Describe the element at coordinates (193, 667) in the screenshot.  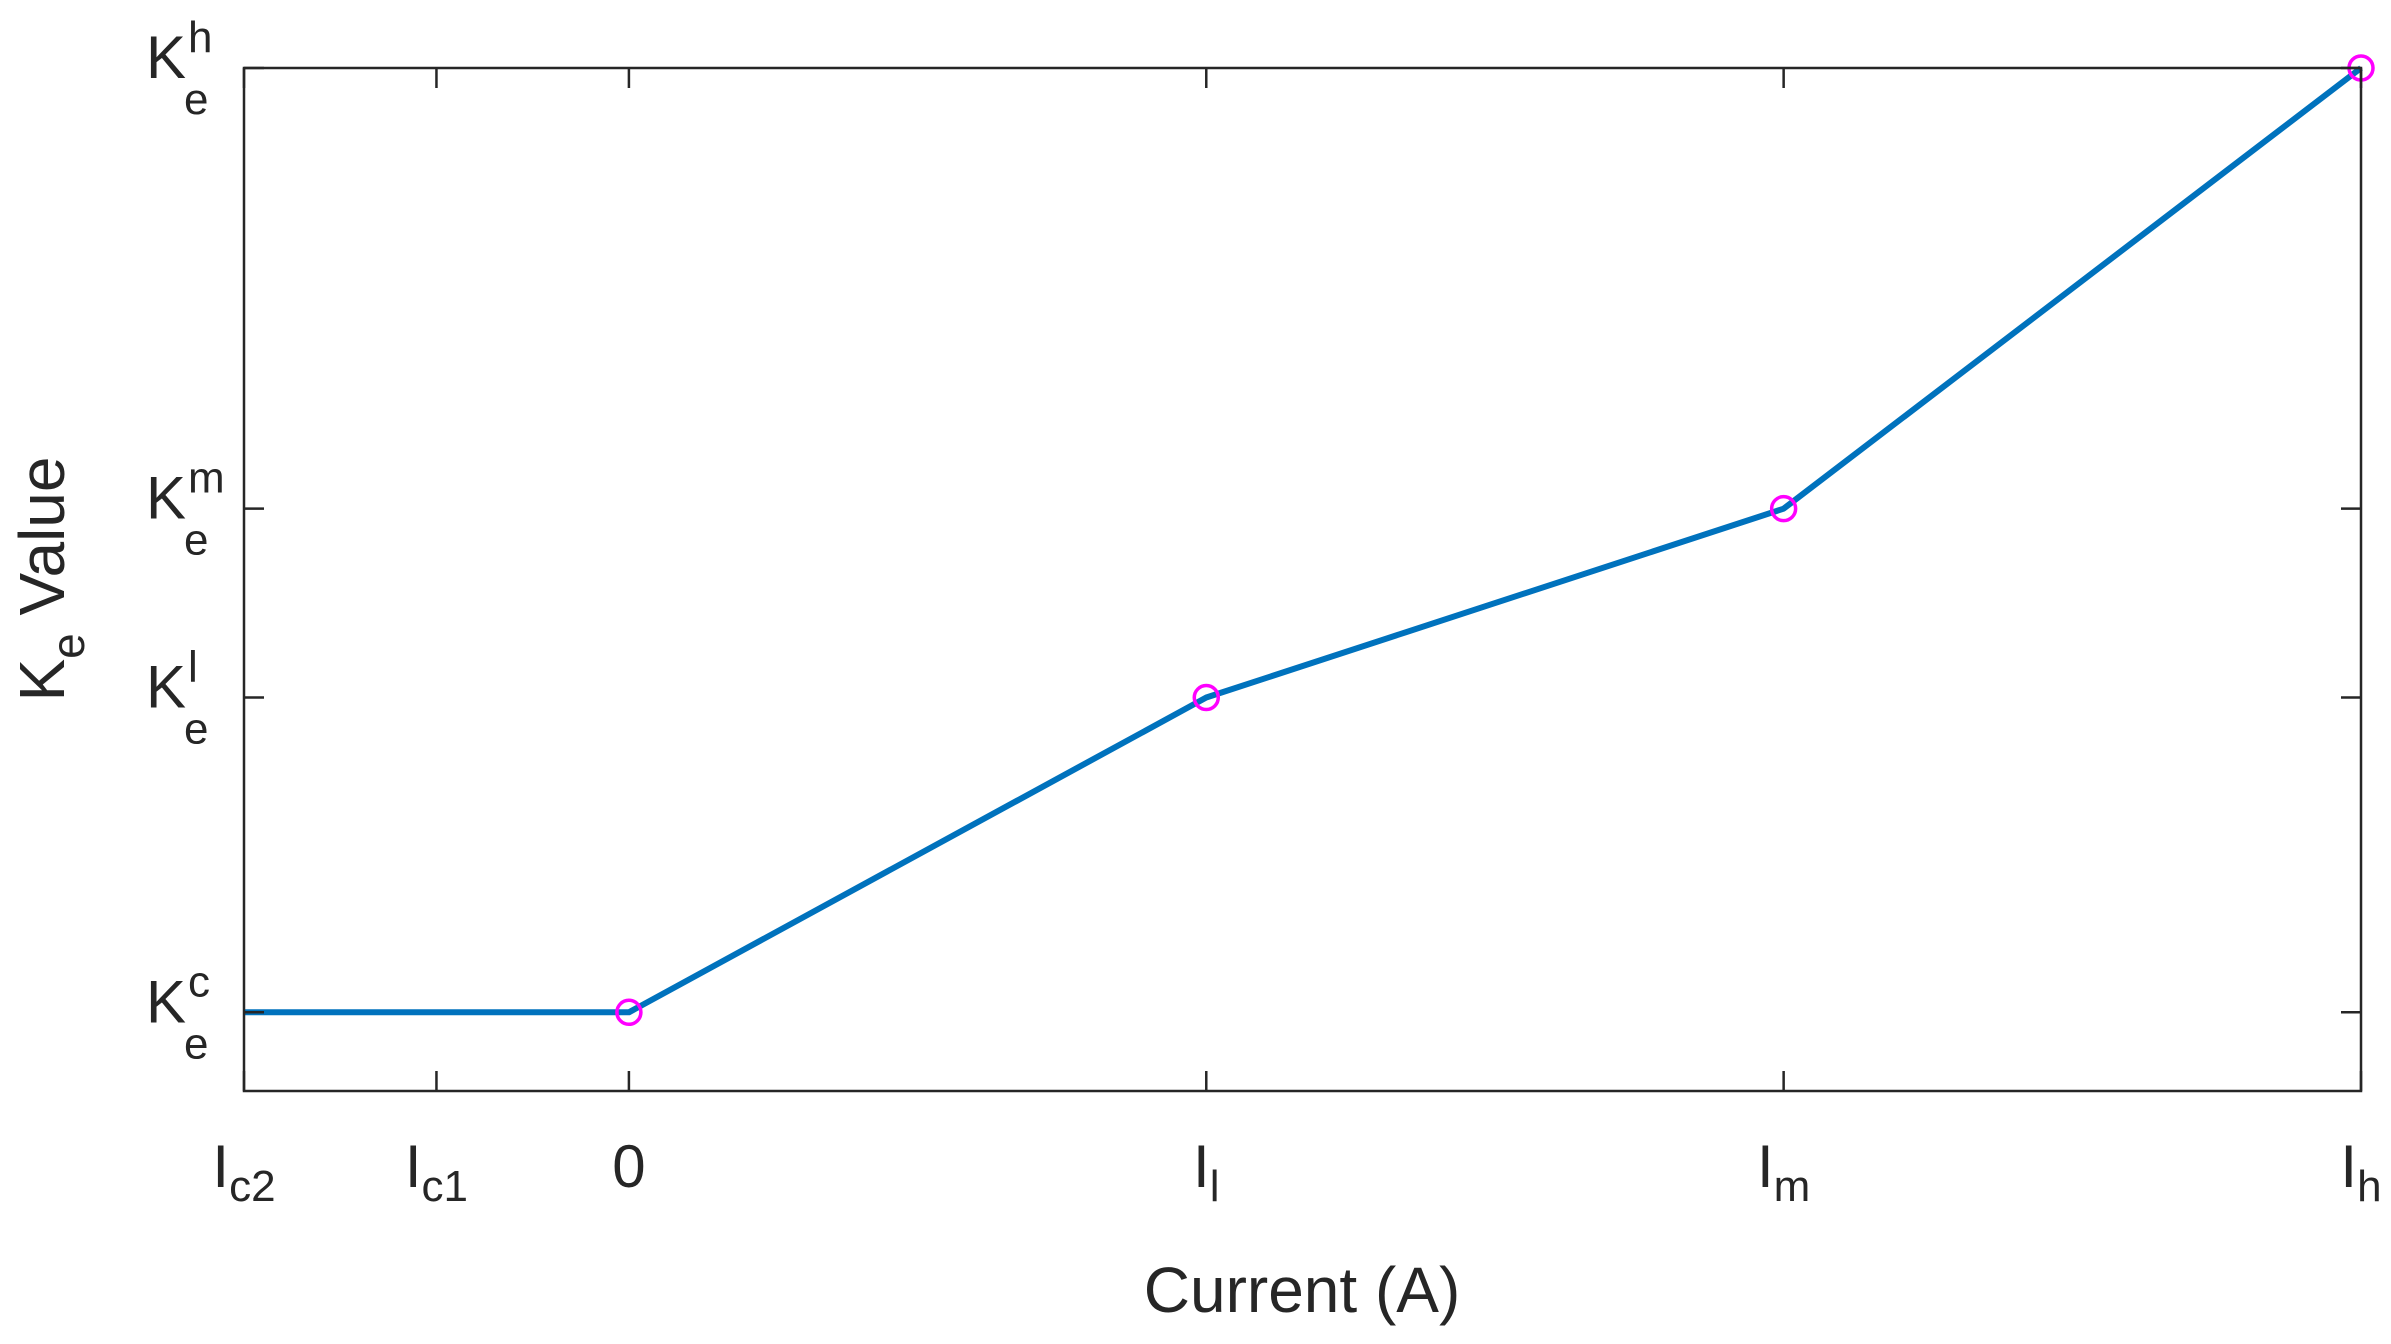
I see `svg-text: l` at that location.